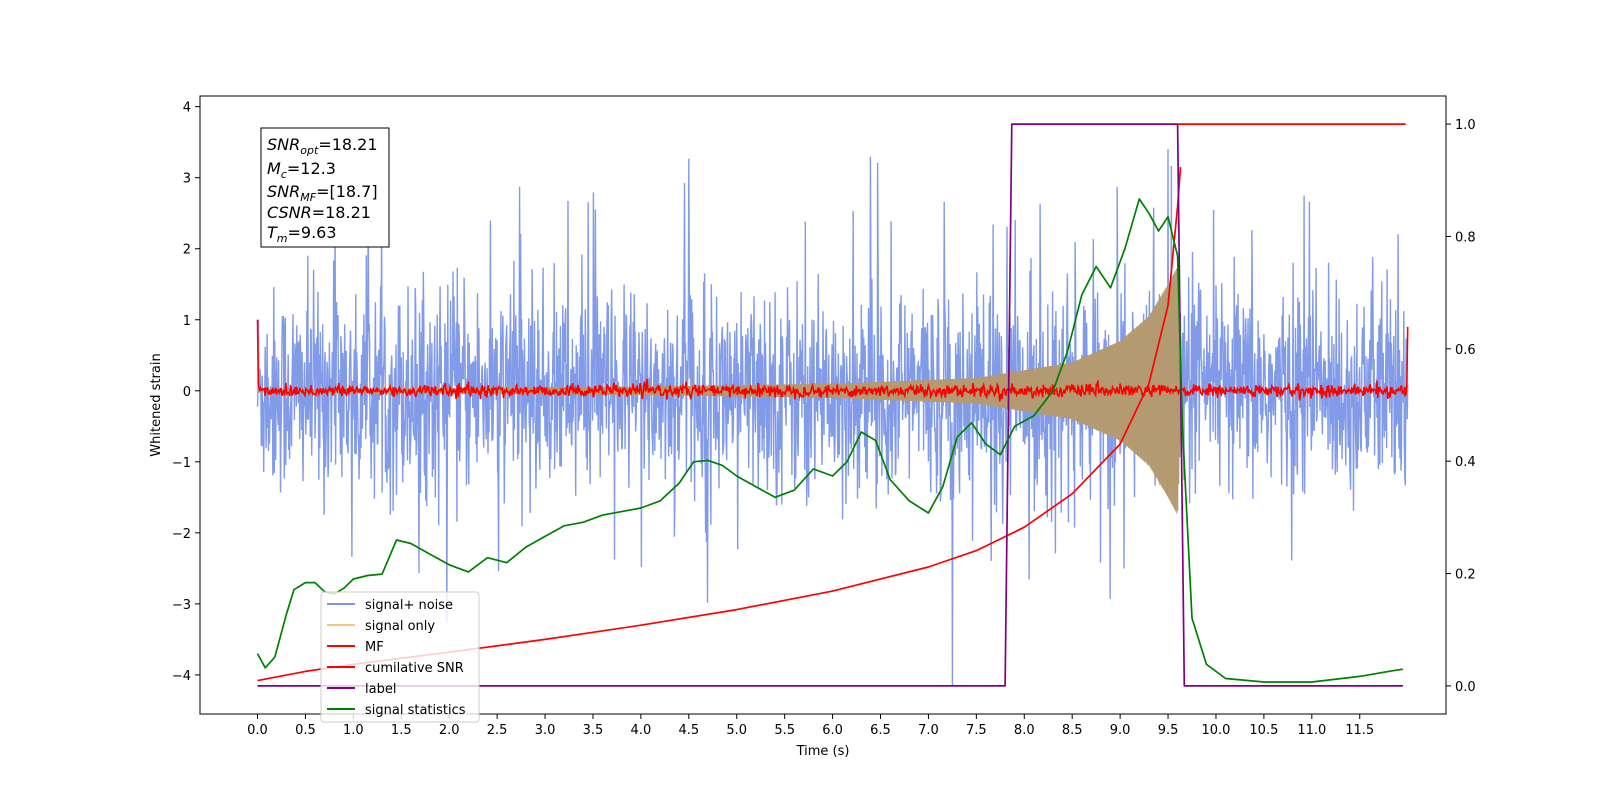 This screenshot has width=1600, height=800. I want to click on annotation-tm: Tm=9.63, so click(302, 234).